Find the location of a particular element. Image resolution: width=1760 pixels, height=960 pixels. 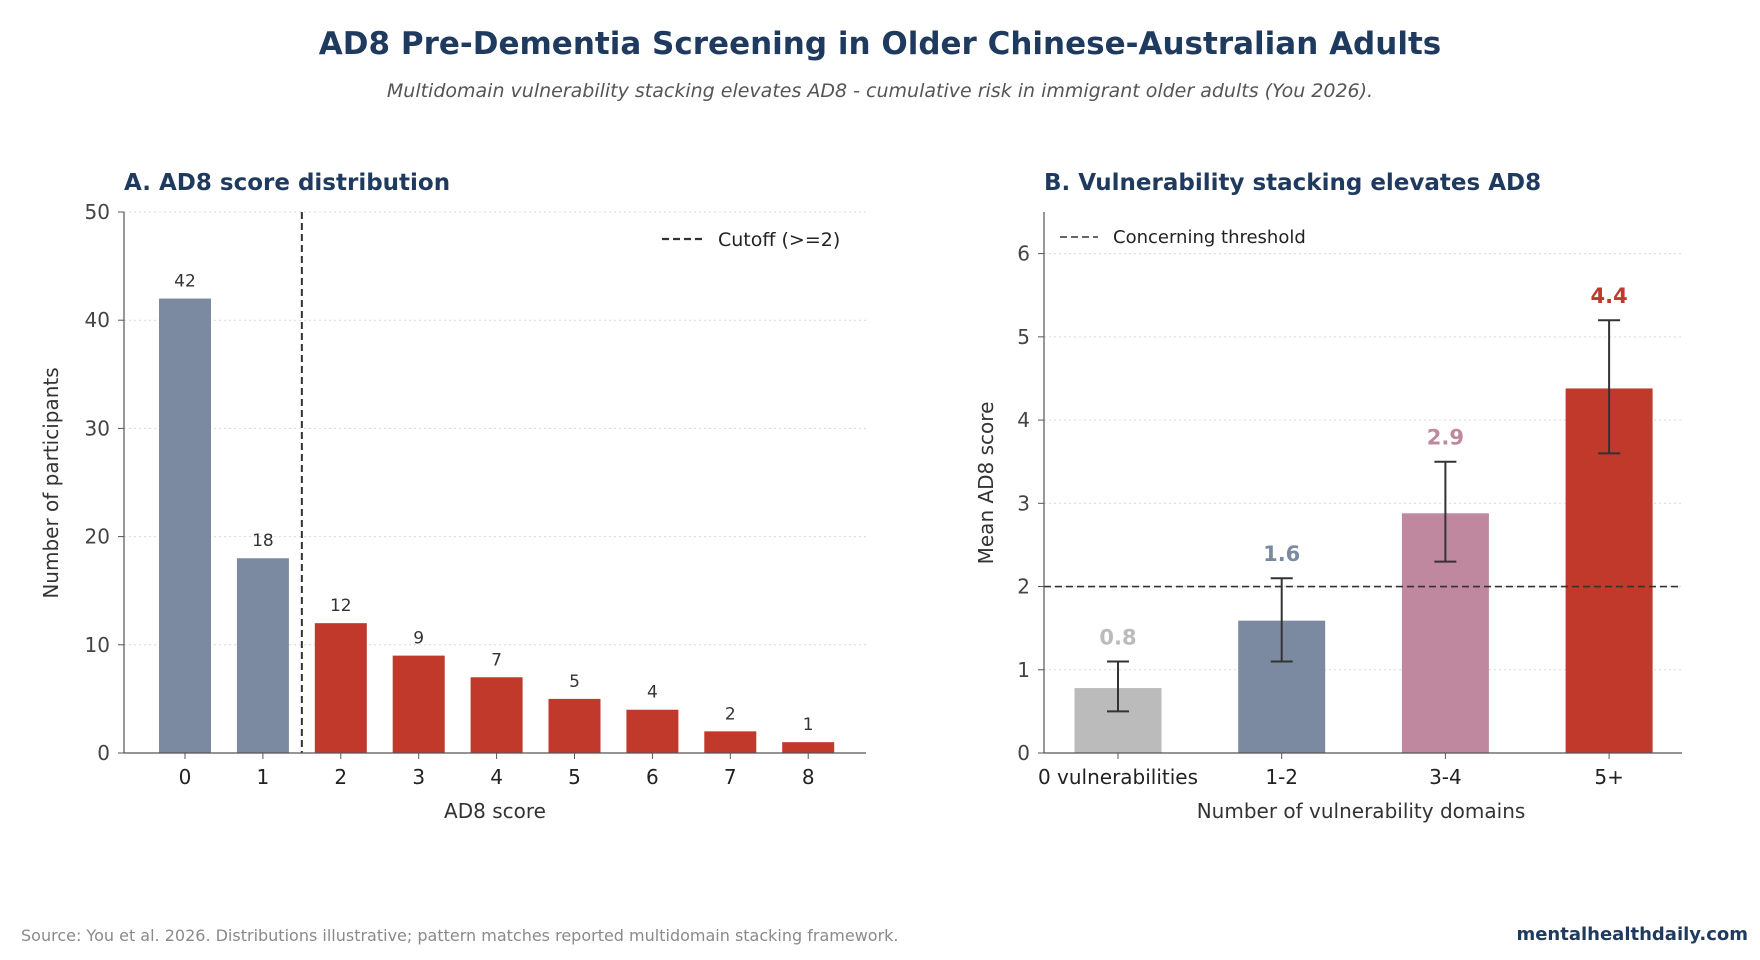

data-label: 42 is located at coordinates (185, 282).